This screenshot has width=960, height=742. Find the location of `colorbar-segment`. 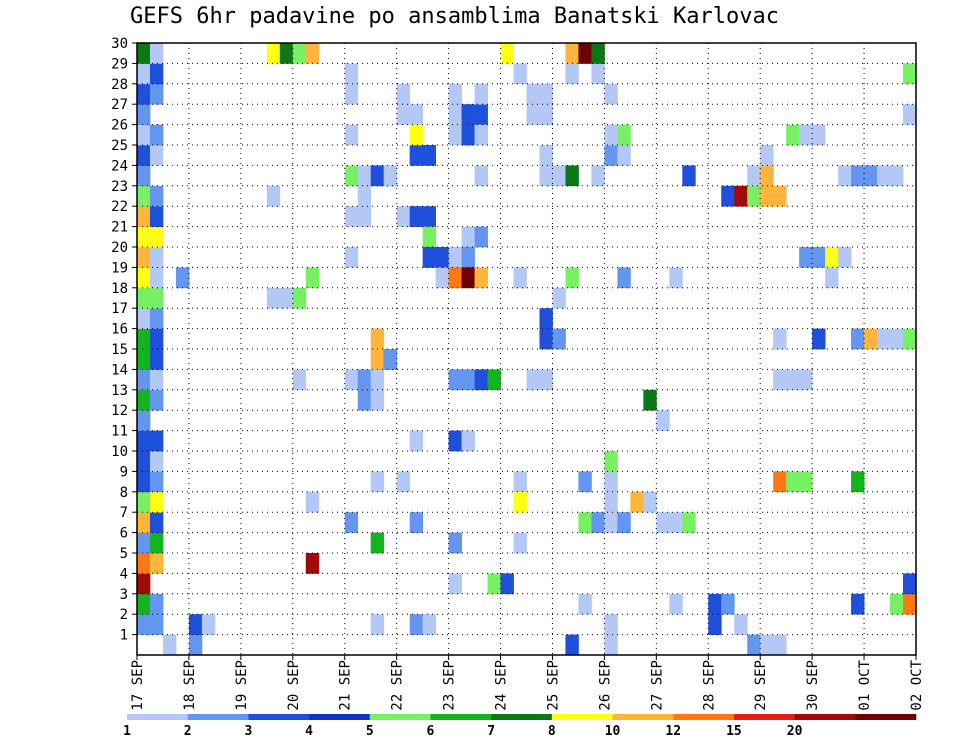

colorbar-segment is located at coordinates (522, 717).